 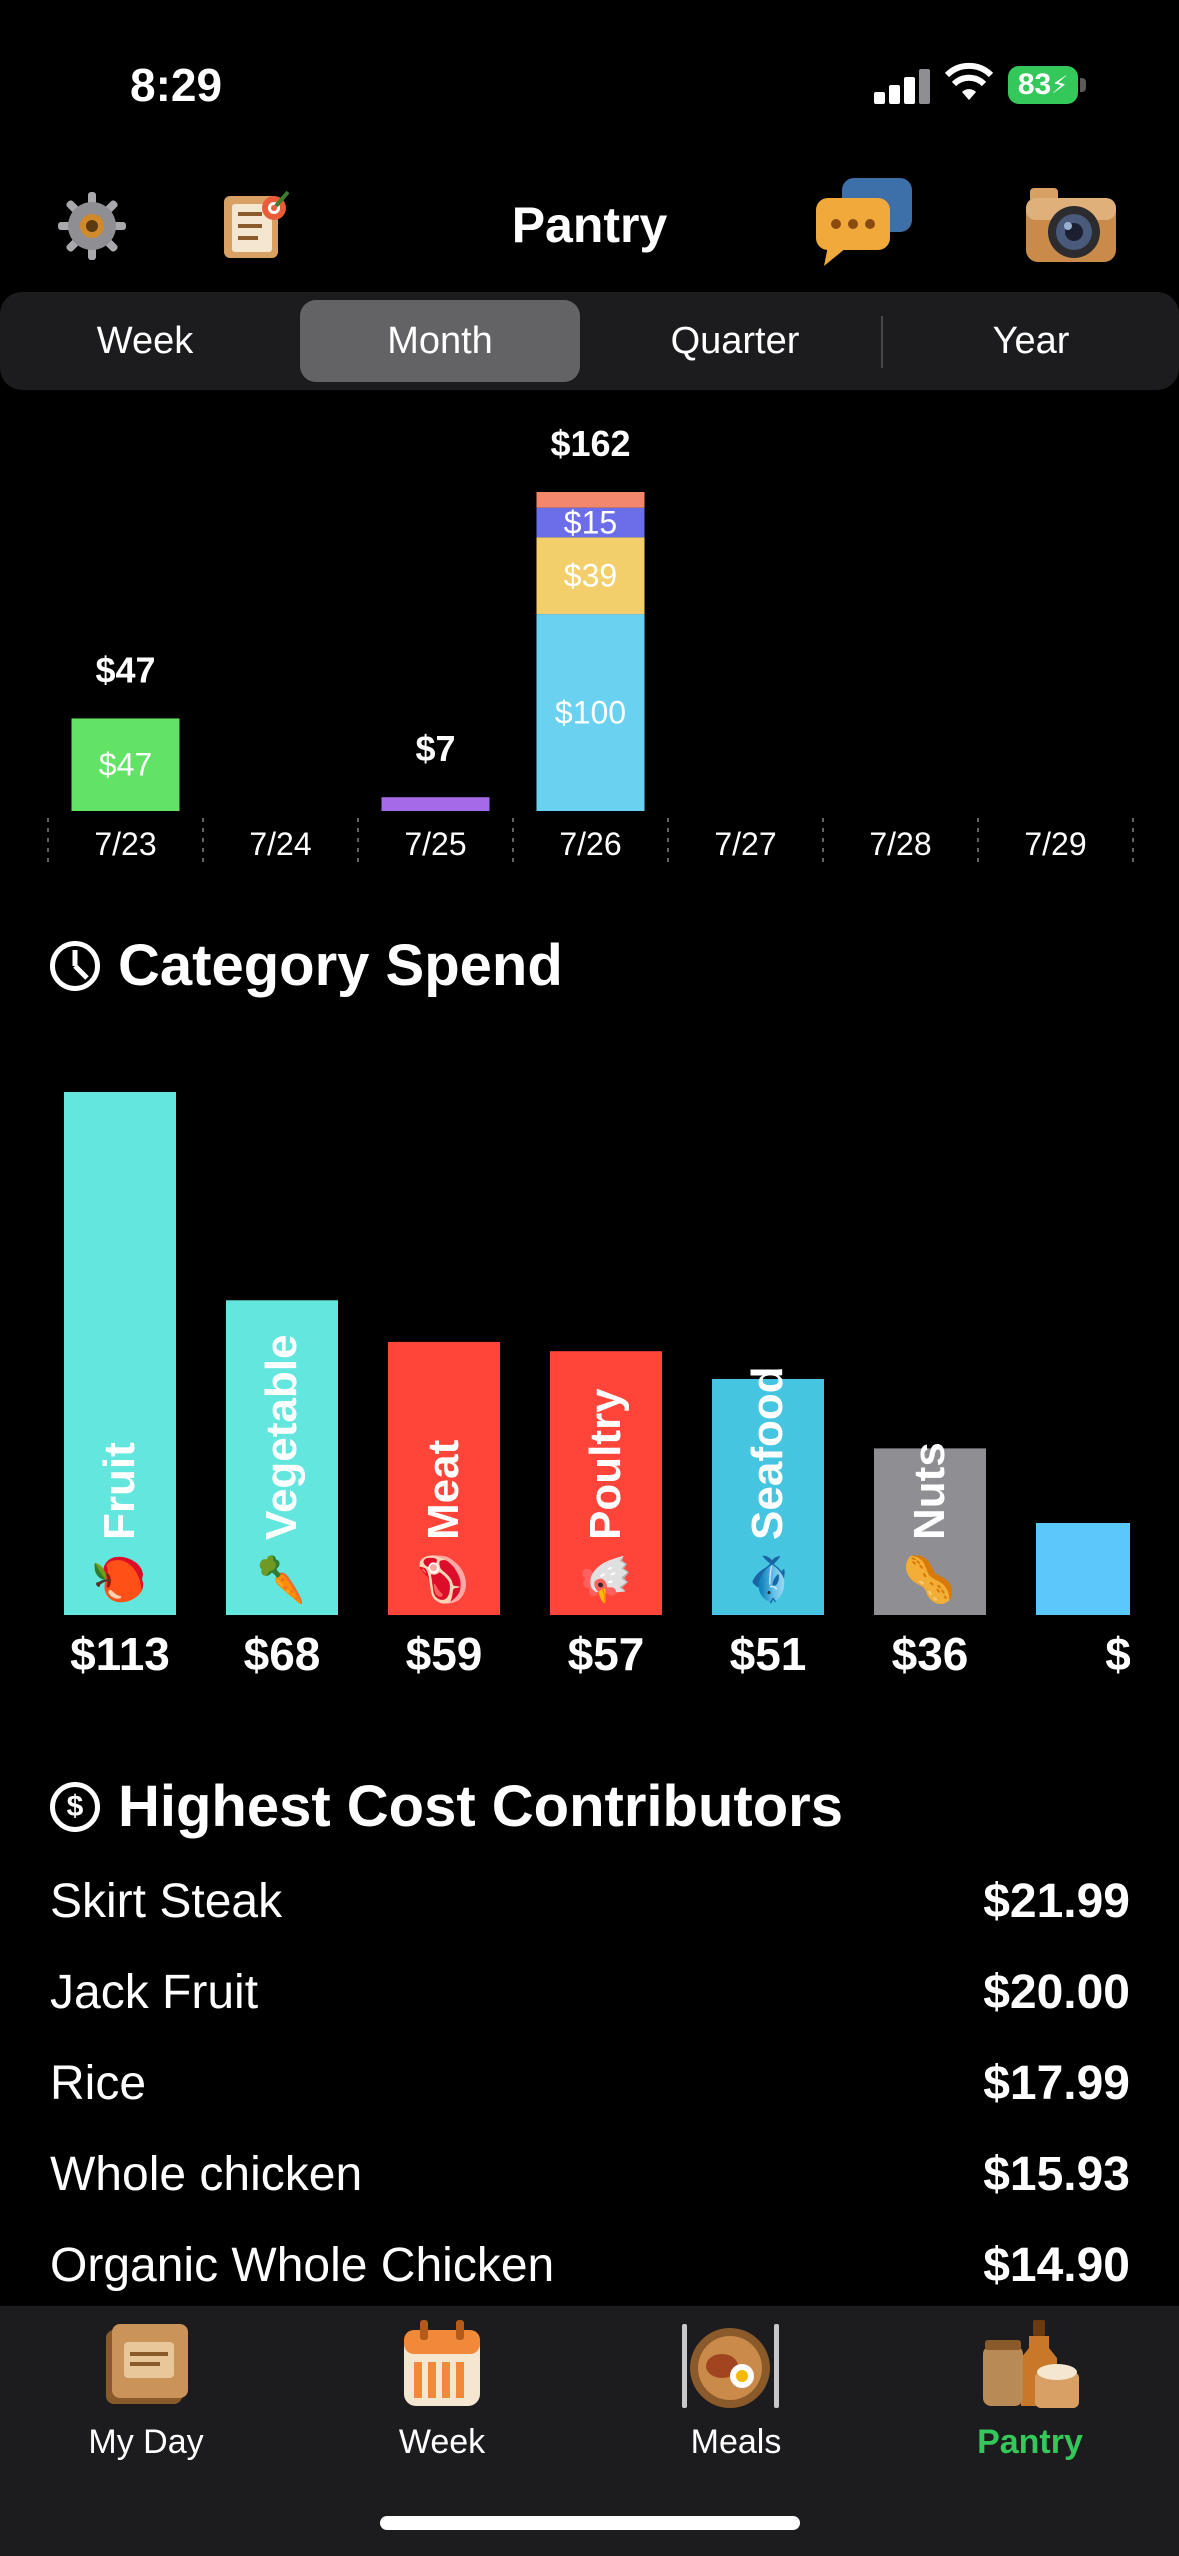 I want to click on tab-week: Week, so click(x=442, y=2389).